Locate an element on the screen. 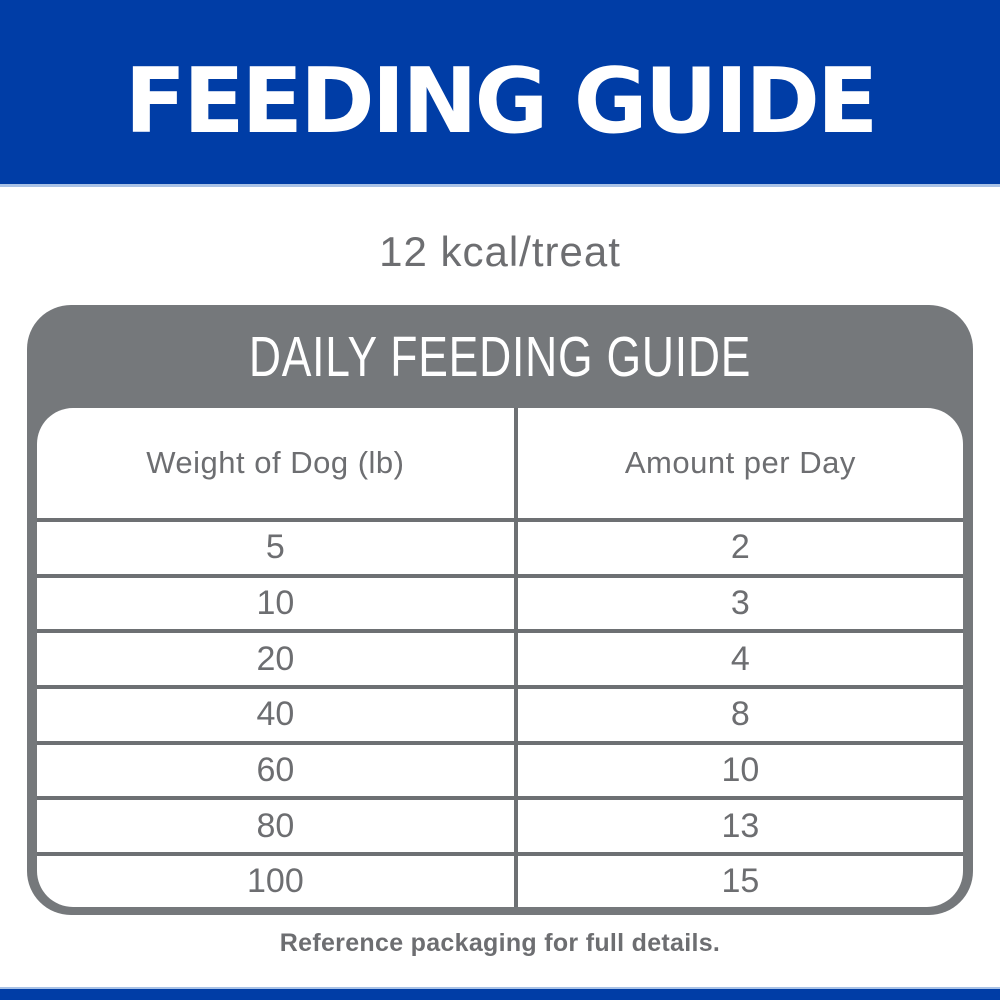 The width and height of the screenshot is (1000, 1000). table-row: 20 4 is located at coordinates (500, 660).